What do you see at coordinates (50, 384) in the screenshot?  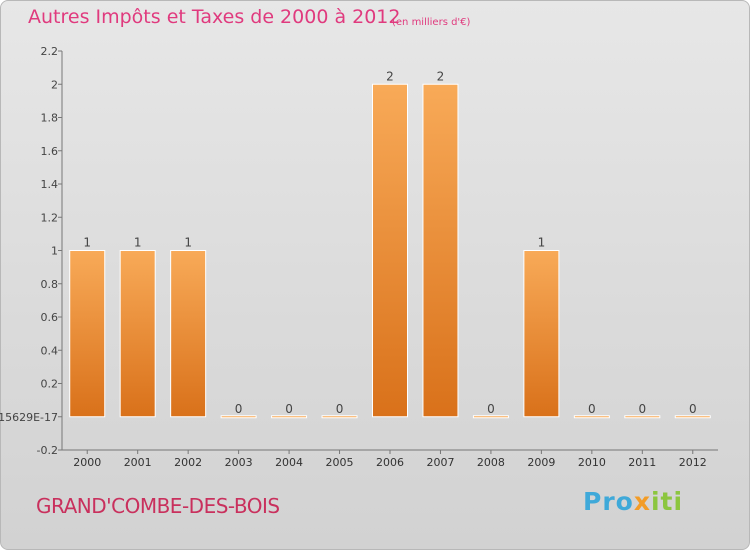 I see `y-tick-label: 0.2` at bounding box center [50, 384].